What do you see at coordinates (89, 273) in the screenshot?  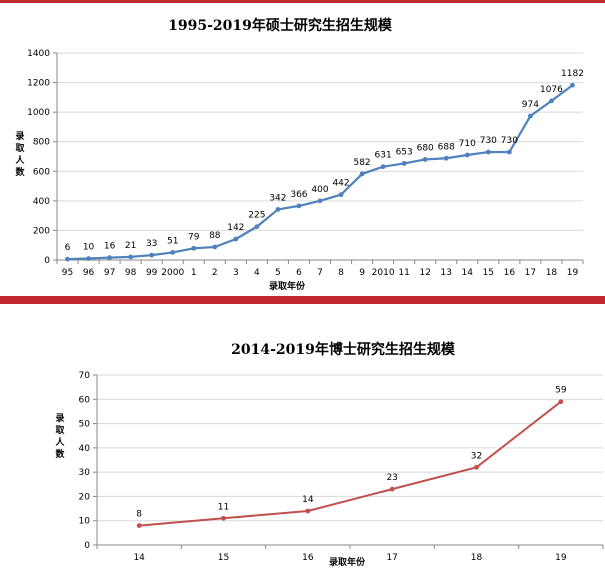 I see `x-tick-label: 96` at bounding box center [89, 273].